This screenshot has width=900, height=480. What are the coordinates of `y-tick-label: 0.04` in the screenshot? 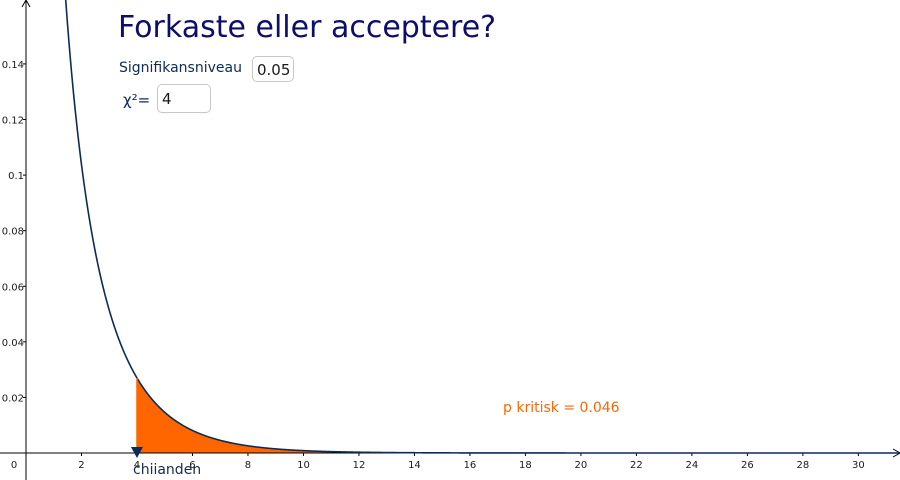 It's located at (13, 343).